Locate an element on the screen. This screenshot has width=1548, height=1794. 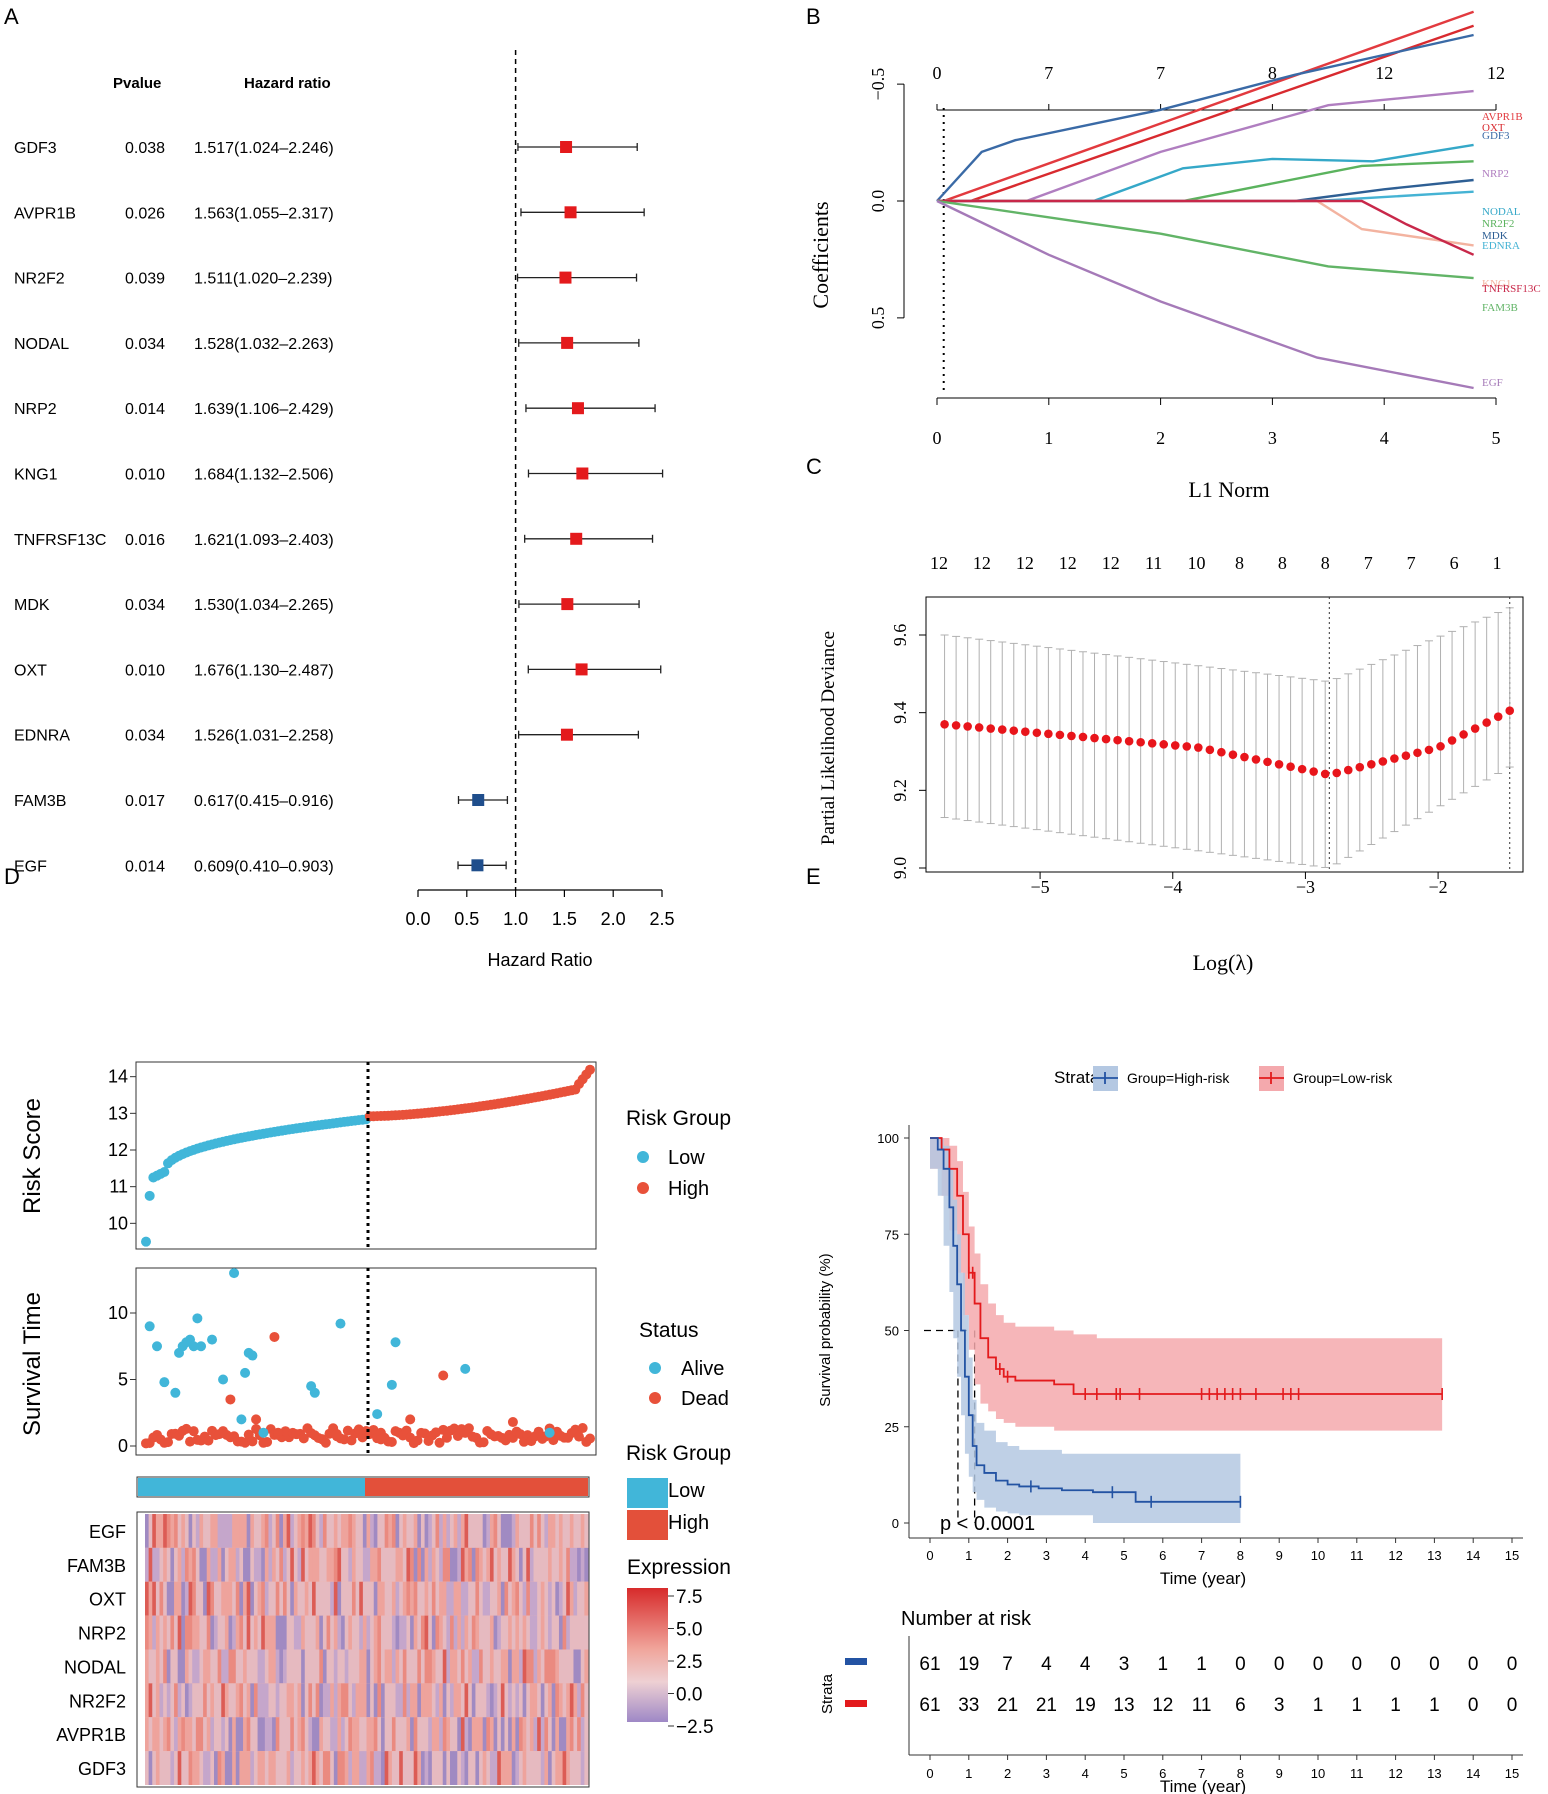
risk-table-x-tick-label: 7 is located at coordinates (1201, 1773).